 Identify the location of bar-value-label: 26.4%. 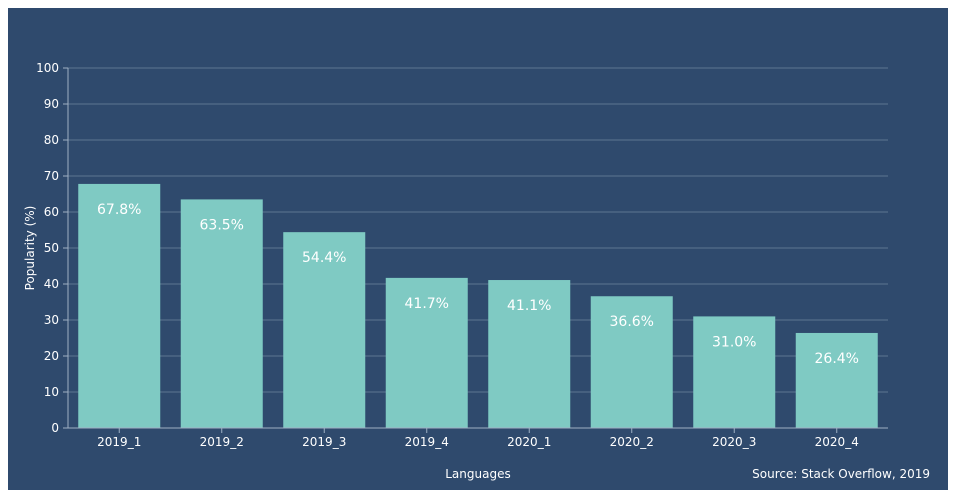
(837, 359).